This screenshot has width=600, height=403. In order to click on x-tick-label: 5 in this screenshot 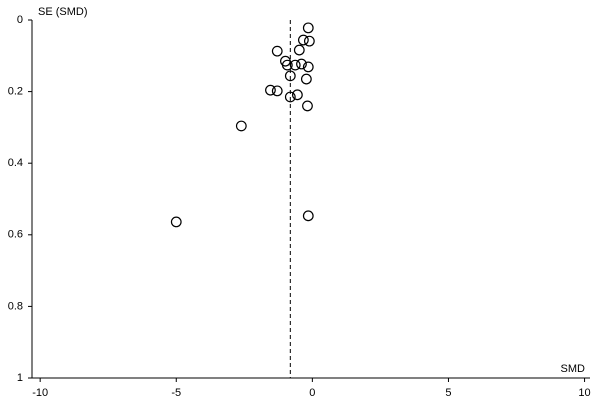, I will do `click(448, 393)`.